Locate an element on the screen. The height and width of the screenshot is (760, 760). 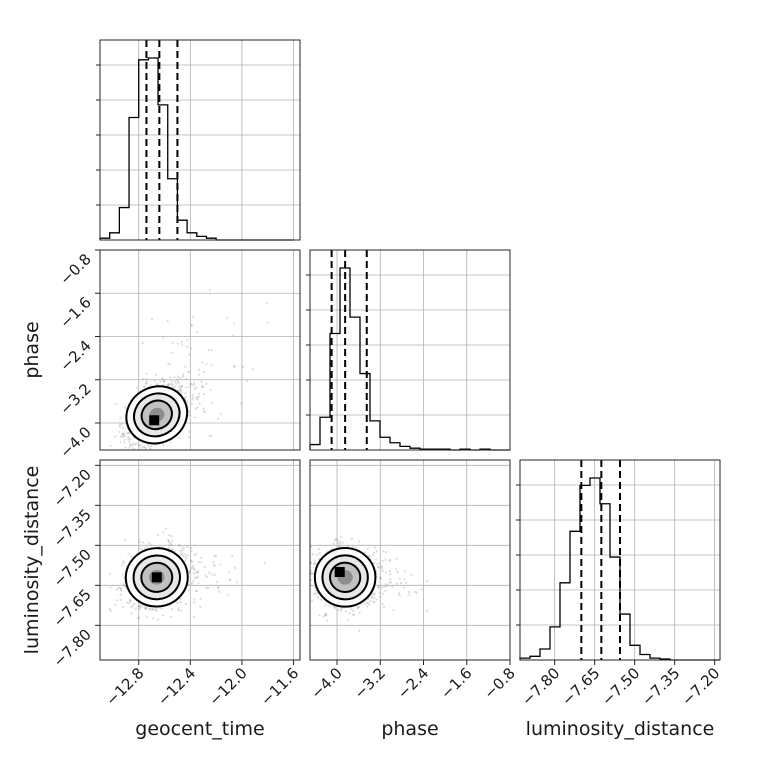
xtick-label-phase-3: −1.6 is located at coordinates (456, 683).